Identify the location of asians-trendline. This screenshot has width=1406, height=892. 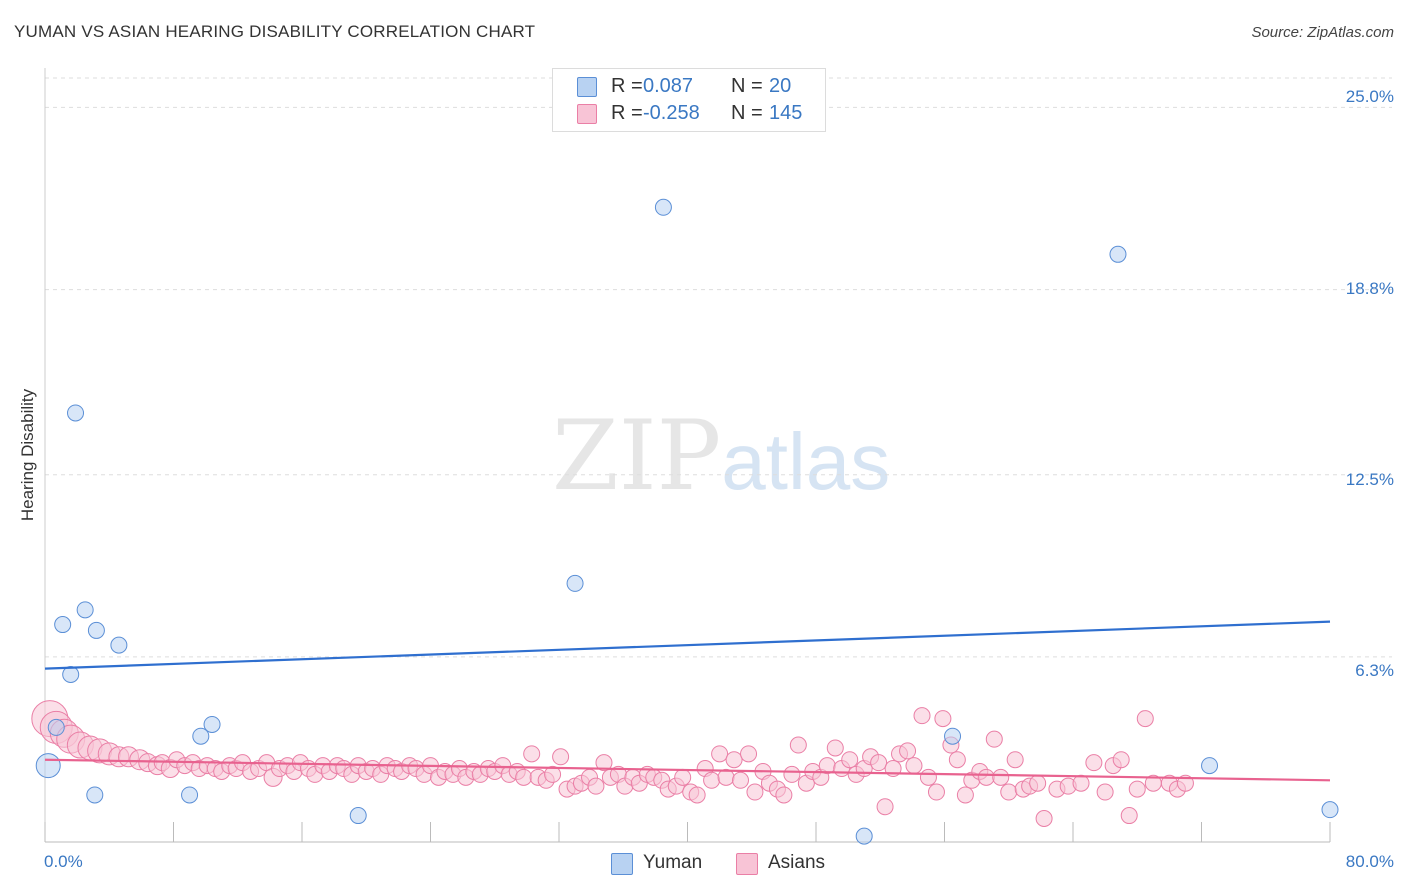
(687, 770).